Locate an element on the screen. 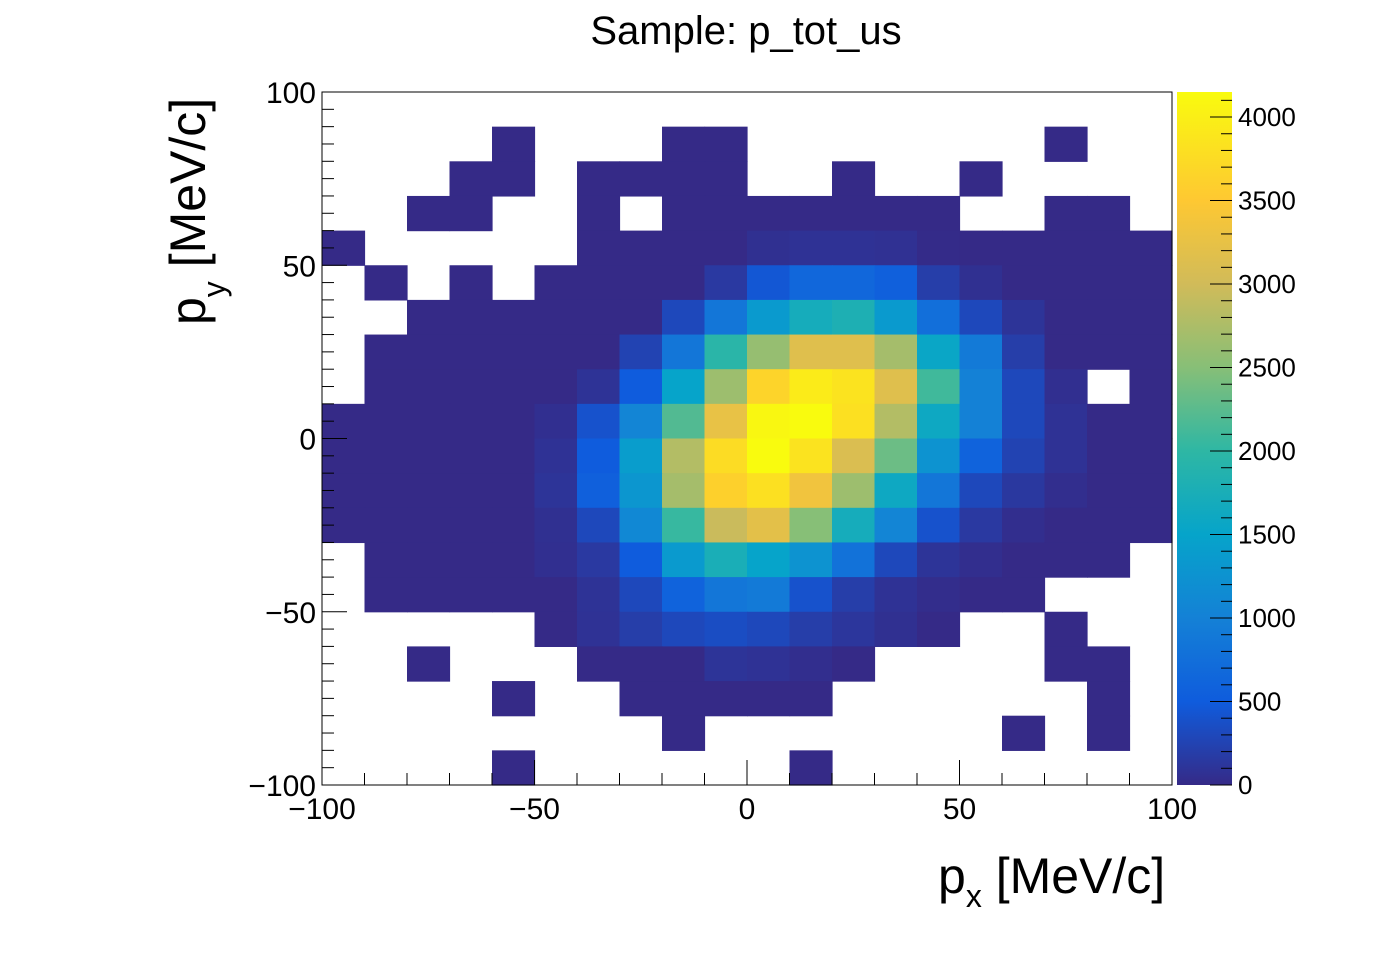 This screenshot has width=1396, height=972. y-tick-label: 0 is located at coordinates (307, 440).